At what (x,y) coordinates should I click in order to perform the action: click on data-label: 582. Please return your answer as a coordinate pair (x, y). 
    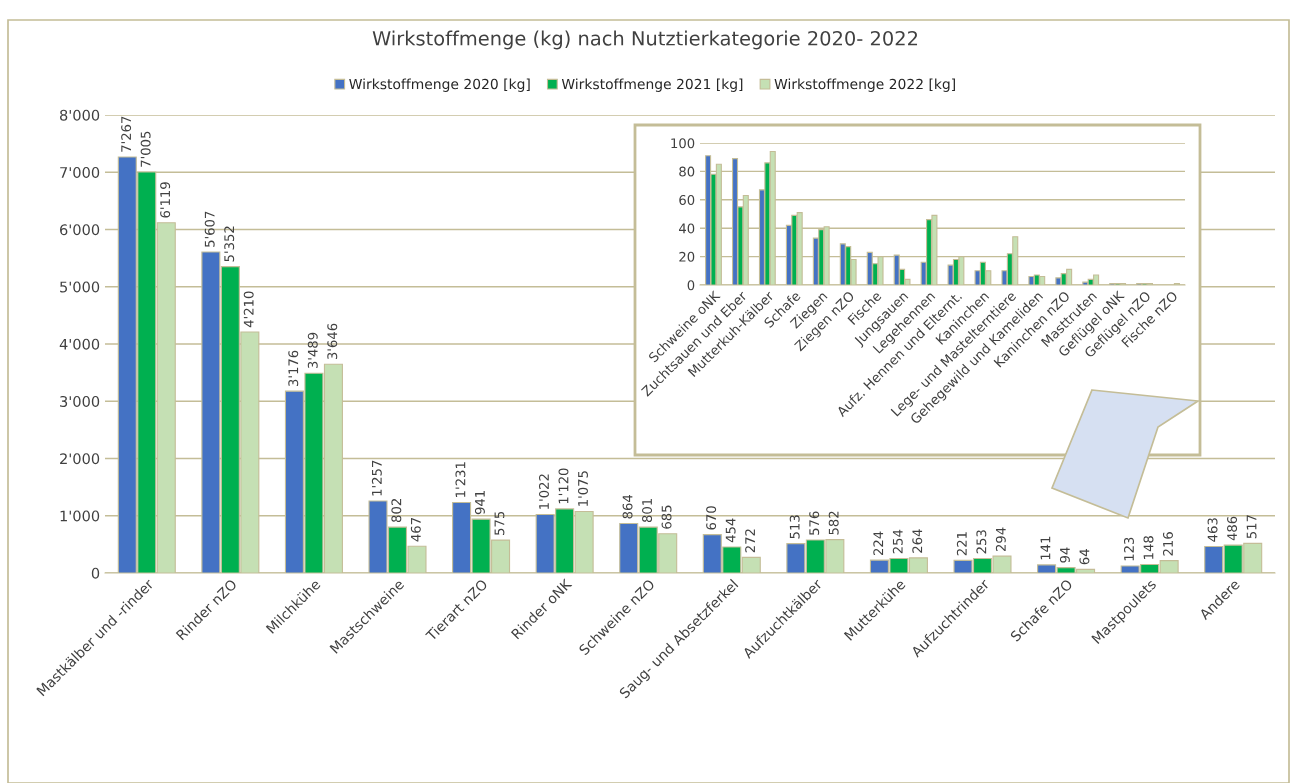
    Looking at the image, I should click on (833, 523).